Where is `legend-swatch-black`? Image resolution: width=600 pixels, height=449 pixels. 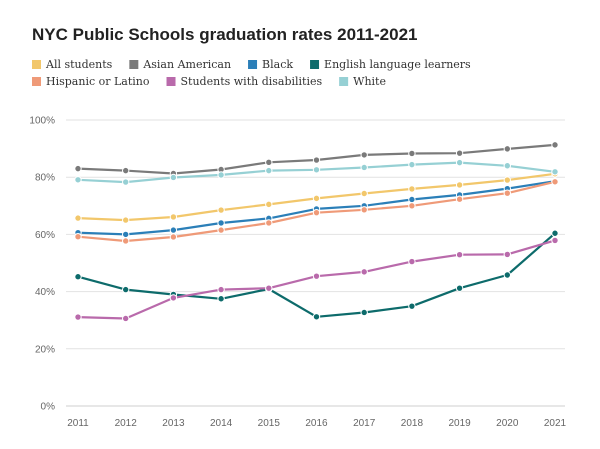
legend-swatch-black is located at coordinates (253, 64).